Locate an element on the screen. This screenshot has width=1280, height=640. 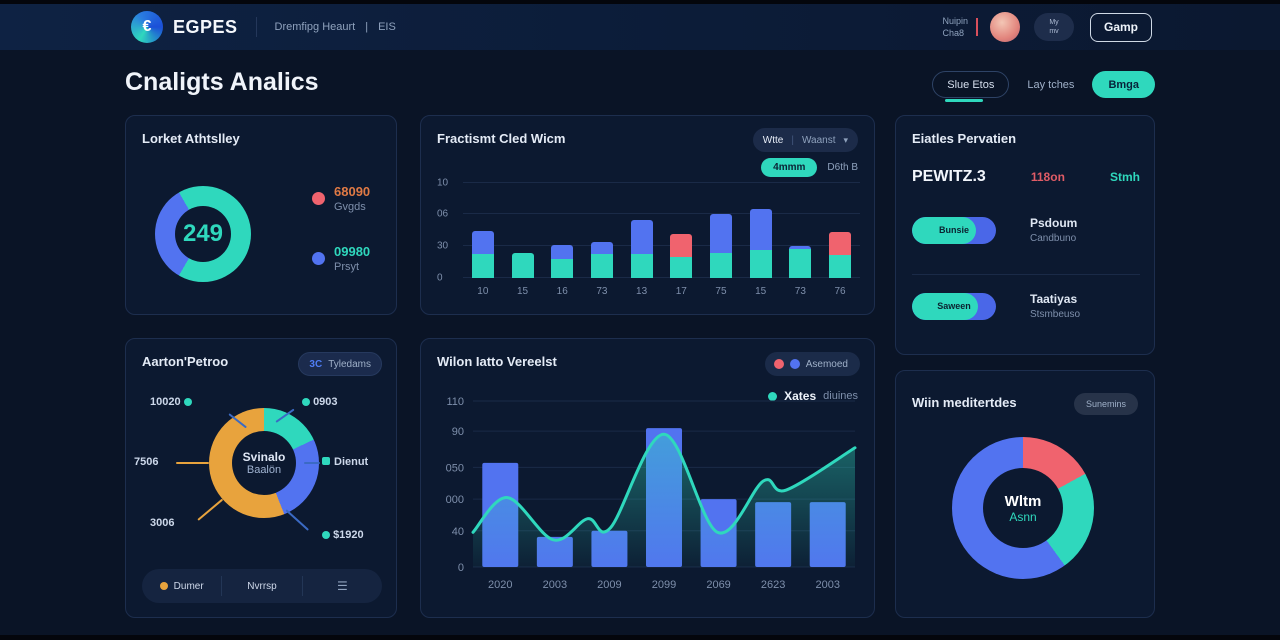
page-title: Cnaligts Analics is located at coordinates (222, 82).